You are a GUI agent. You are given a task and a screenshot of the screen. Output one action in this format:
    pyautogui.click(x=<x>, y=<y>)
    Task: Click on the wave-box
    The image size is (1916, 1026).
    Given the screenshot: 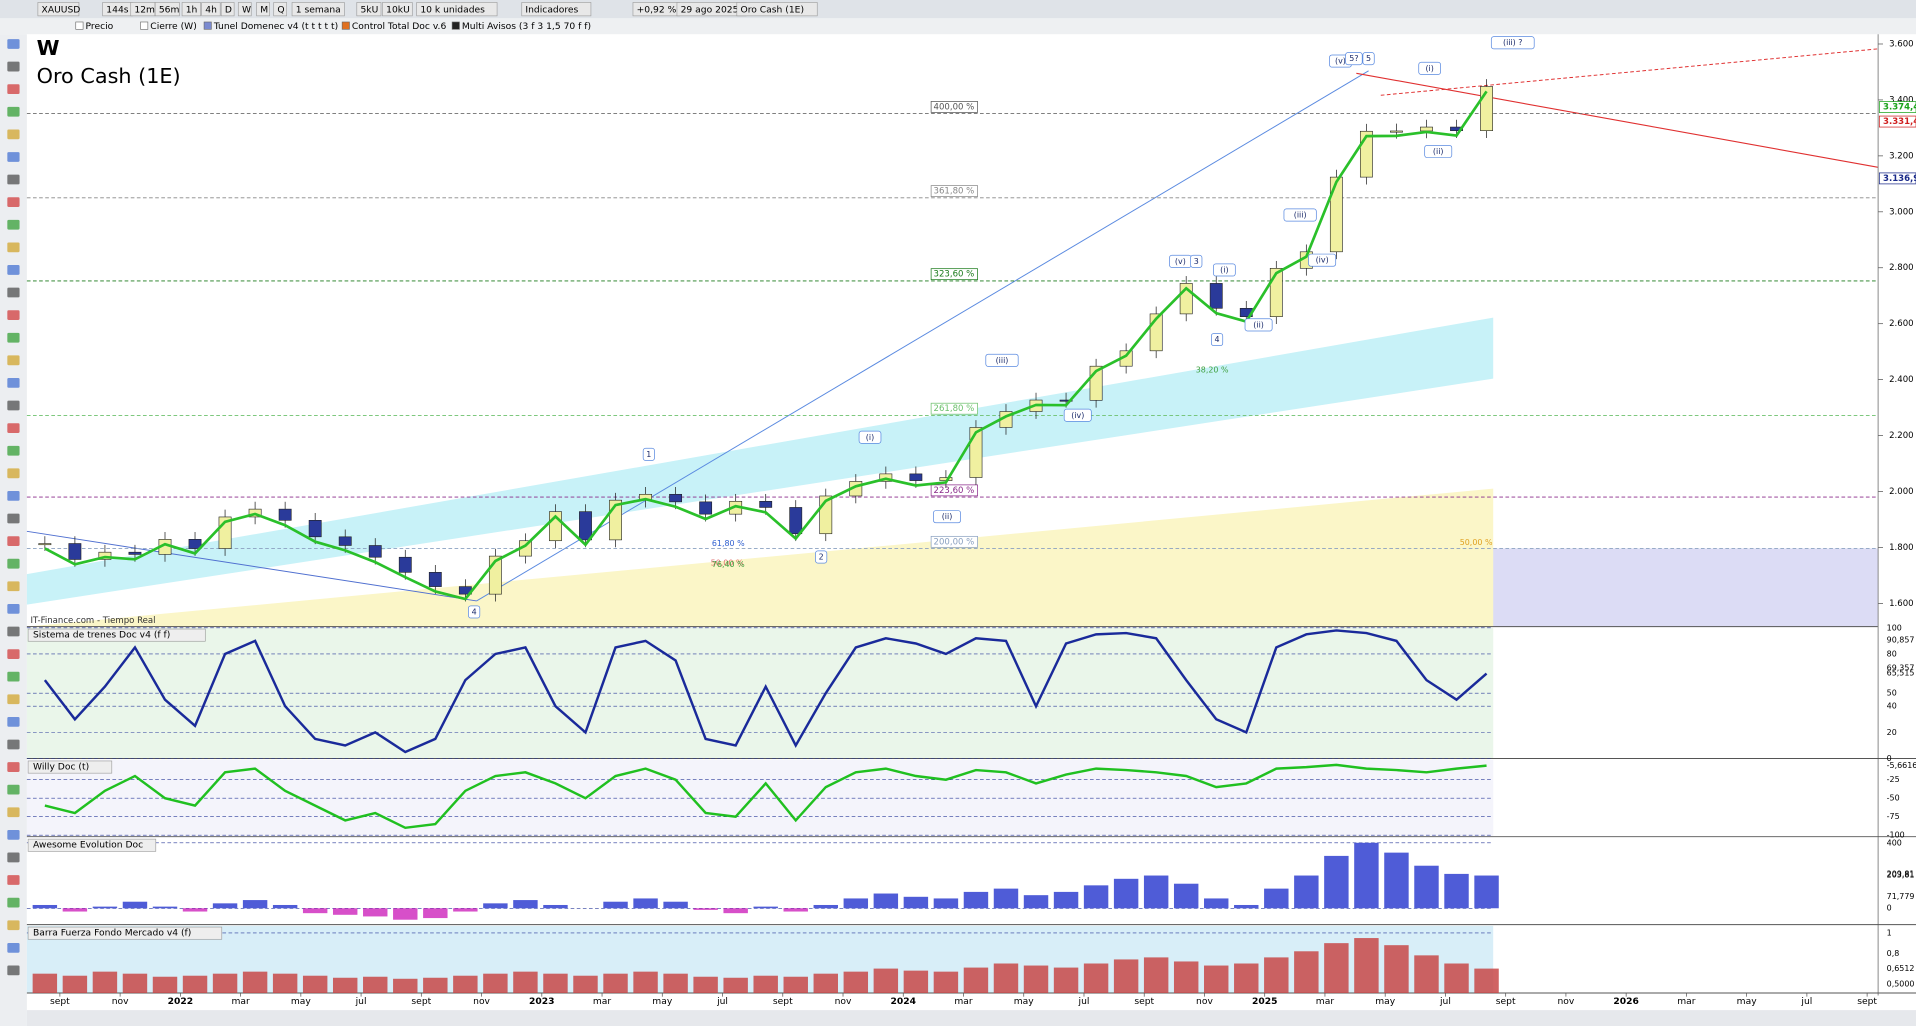 What is the action you would take?
    pyautogui.click(x=1077, y=415)
    